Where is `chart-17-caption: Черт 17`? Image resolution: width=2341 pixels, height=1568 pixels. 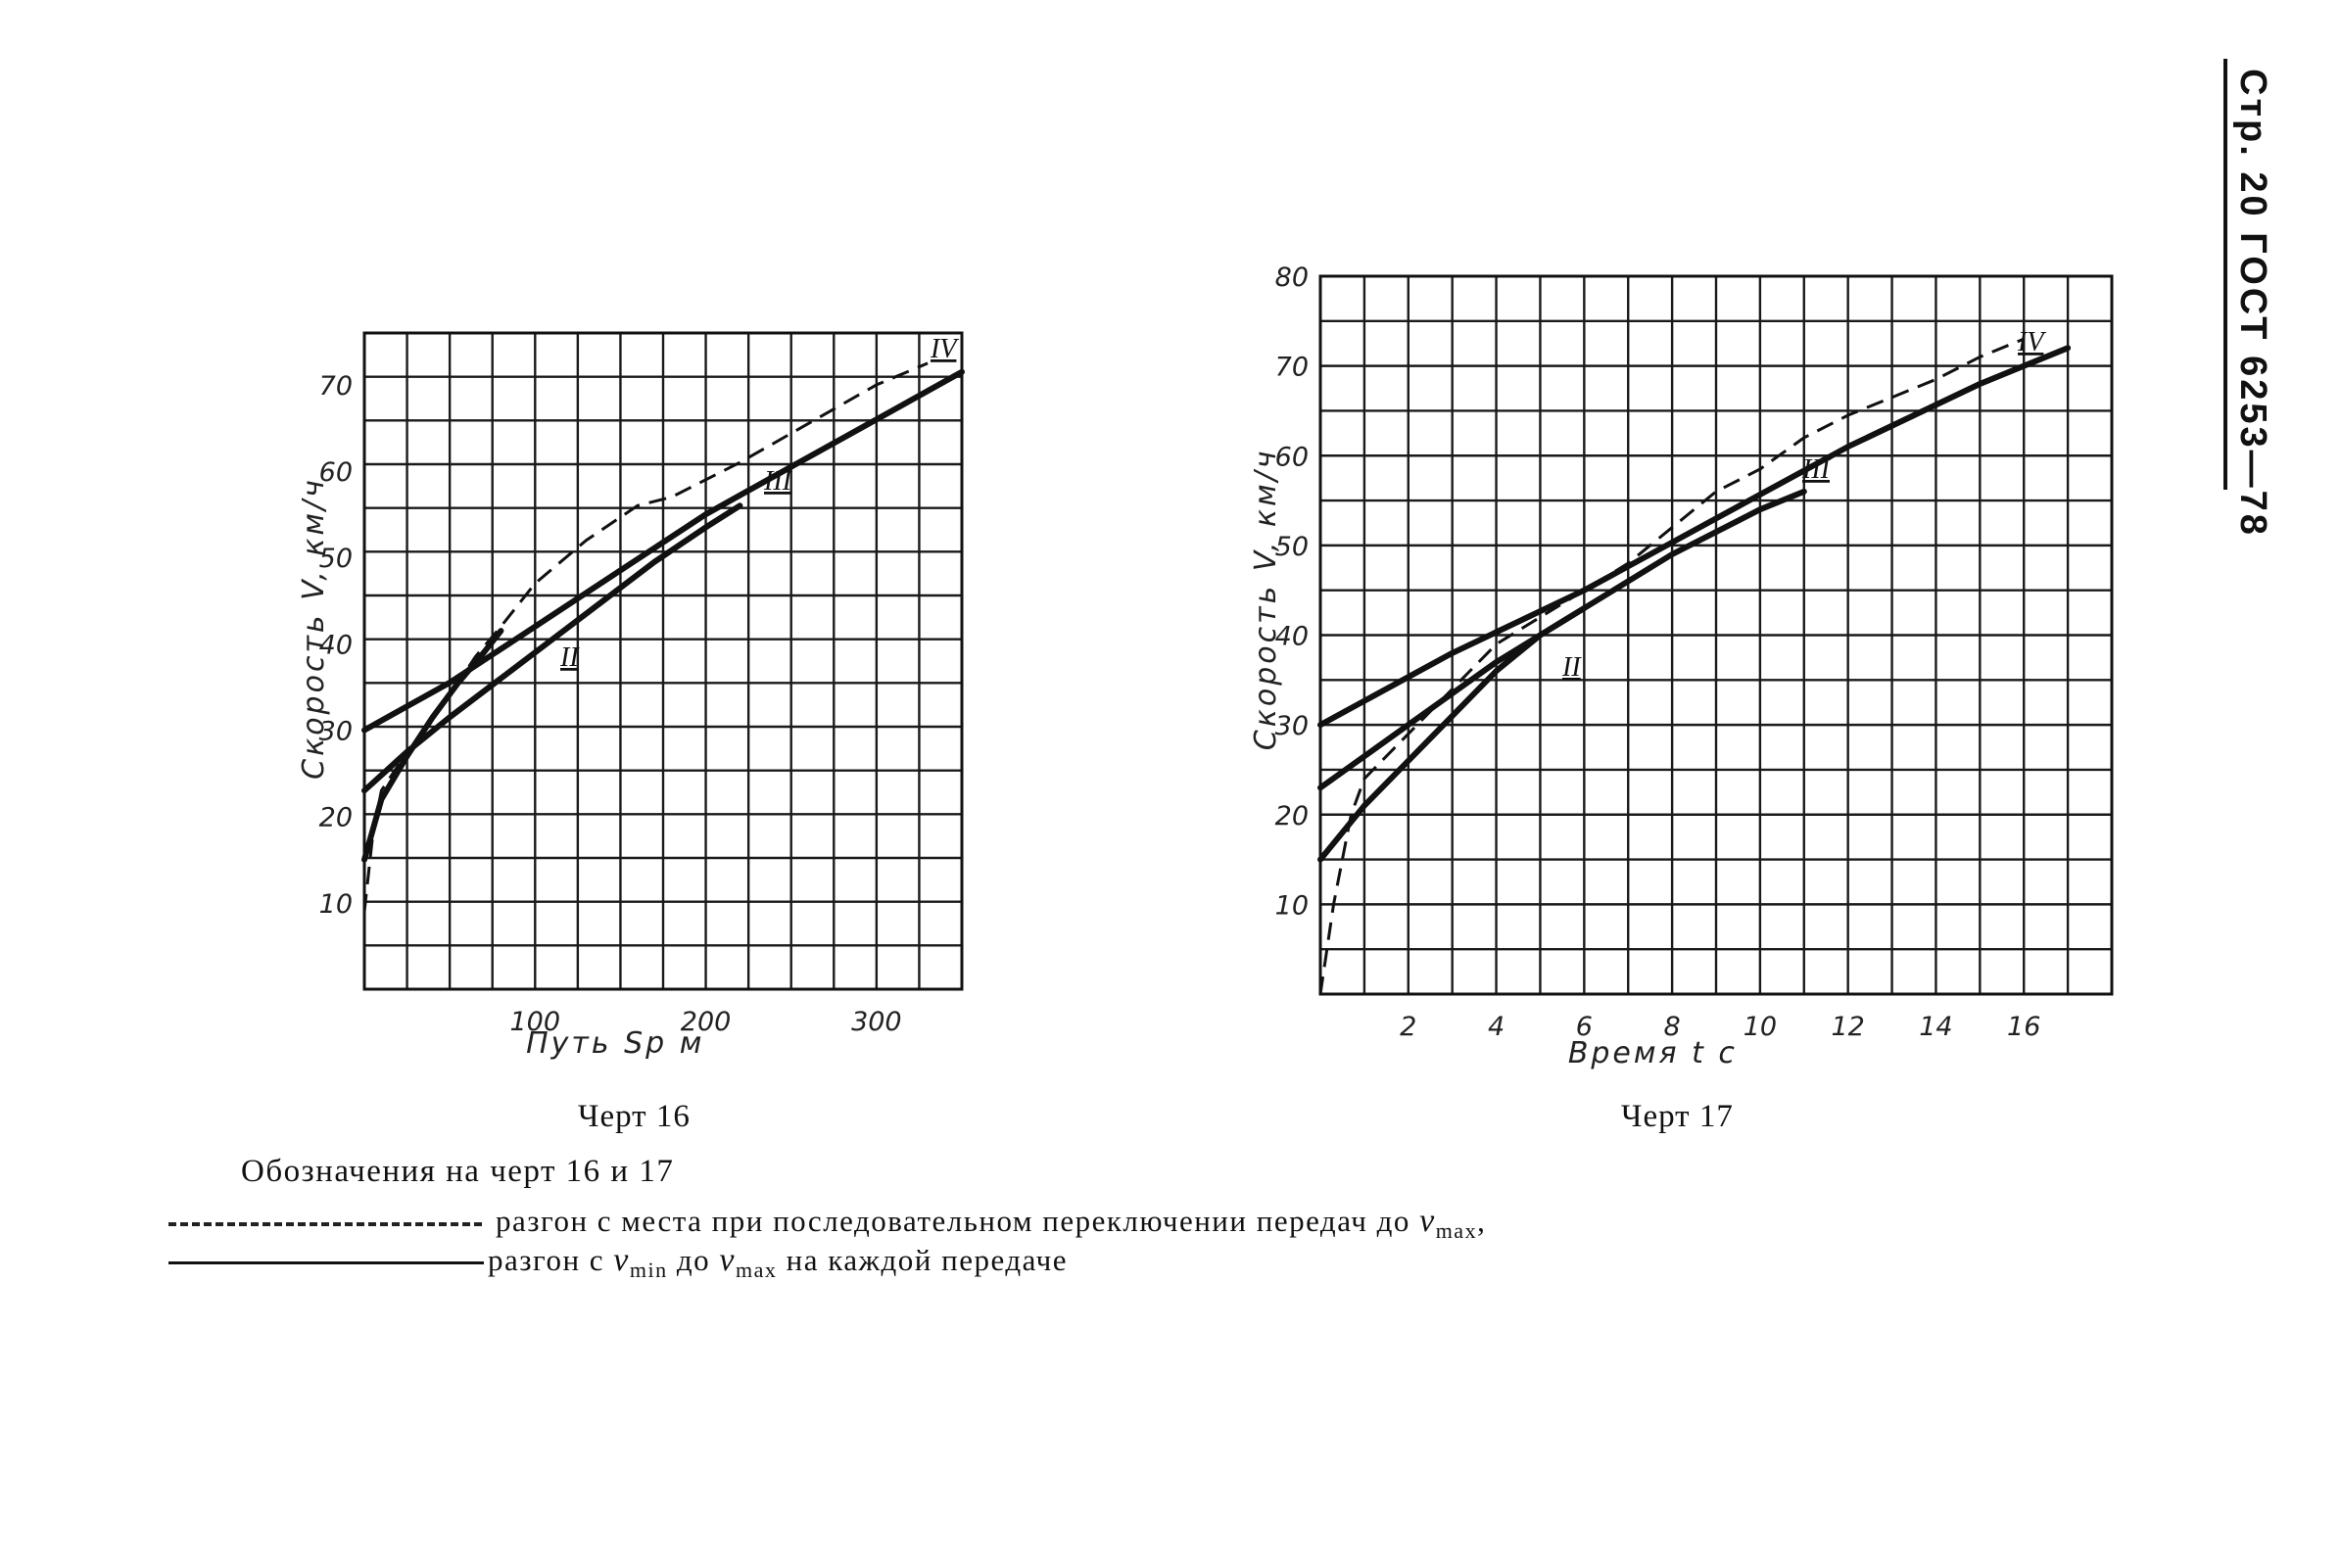
chart-17-caption: Черт 17 is located at coordinates (1677, 1116).